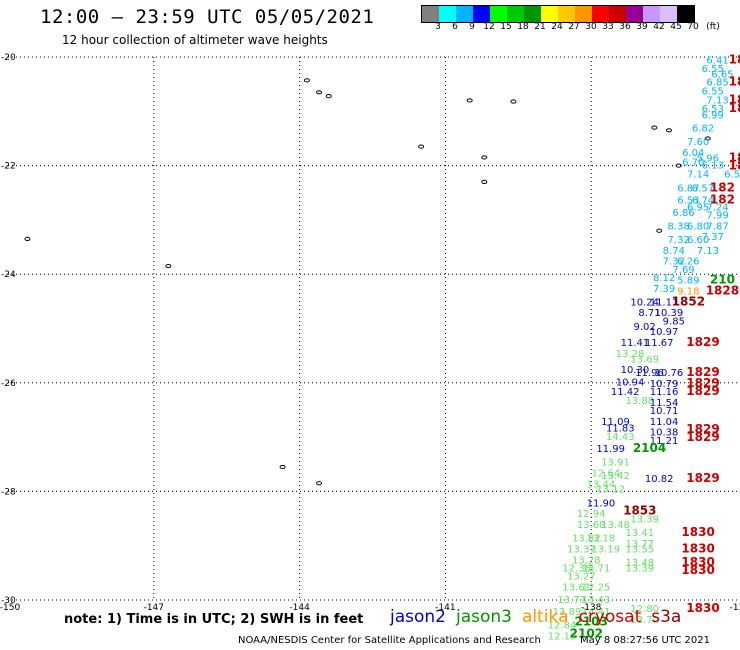  What do you see at coordinates (698, 207) in the screenshot?
I see `swh-point-label: 6.95` at bounding box center [698, 207].